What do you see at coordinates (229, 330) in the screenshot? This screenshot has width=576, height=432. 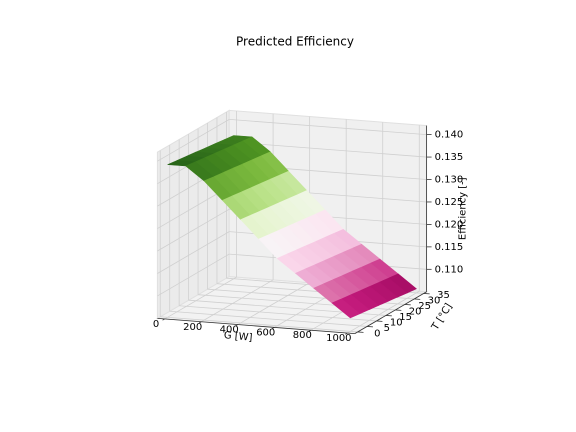 I see `x-tick-label: 400` at bounding box center [229, 330].